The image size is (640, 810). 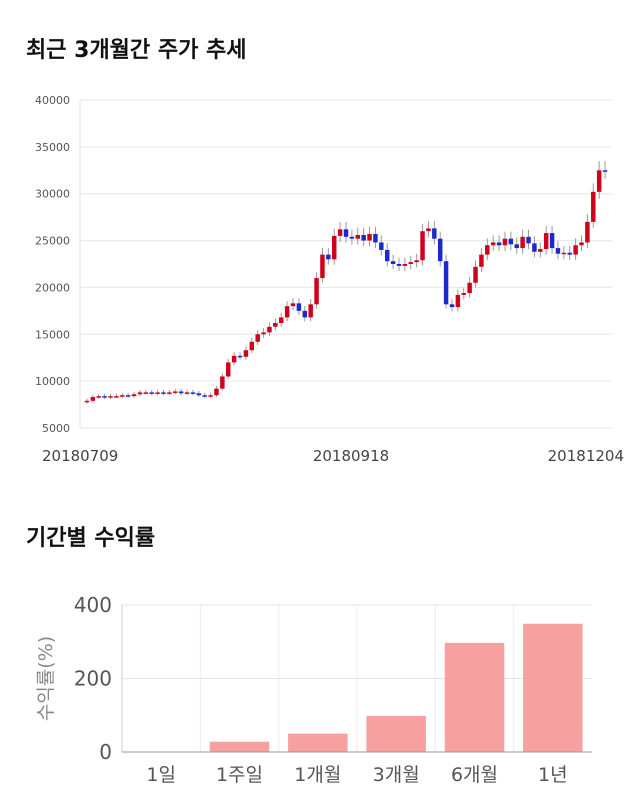 What do you see at coordinates (93, 679) in the screenshot?
I see `y-tick-label: 200` at bounding box center [93, 679].